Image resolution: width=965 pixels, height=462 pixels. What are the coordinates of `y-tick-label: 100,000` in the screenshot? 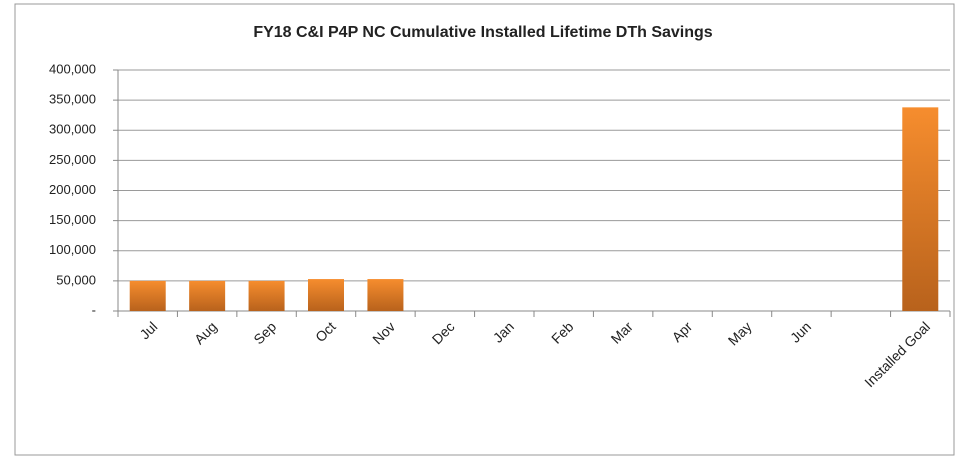 It's located at (72, 249).